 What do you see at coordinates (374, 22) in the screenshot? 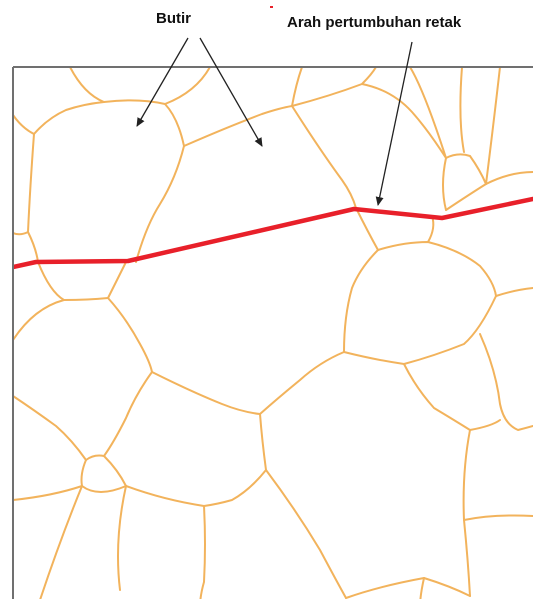
I see `crack-direction-label: Arah pertumbuhan retak` at bounding box center [374, 22].